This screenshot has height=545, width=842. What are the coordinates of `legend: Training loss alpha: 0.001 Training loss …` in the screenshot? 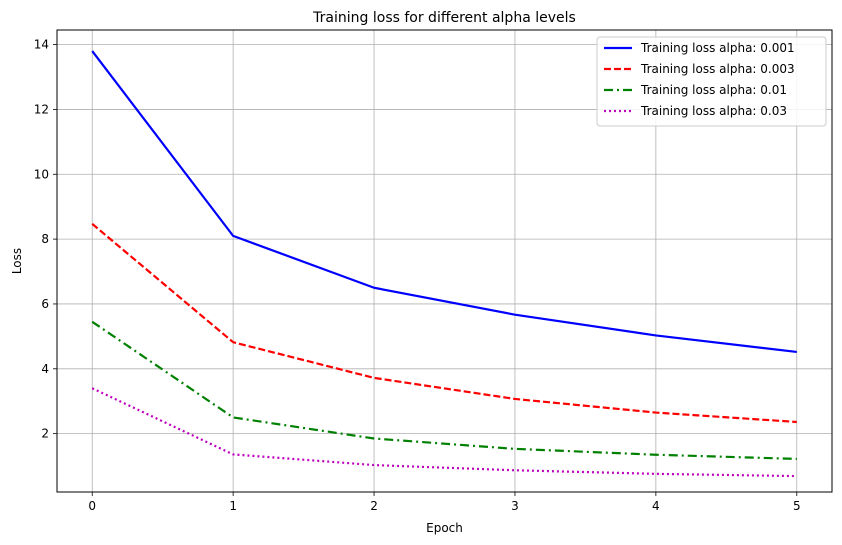 It's located at (711, 81).